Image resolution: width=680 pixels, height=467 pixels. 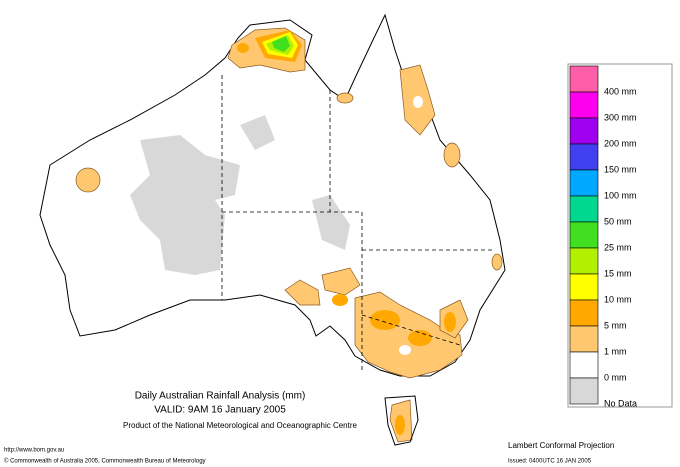 I want to click on legend-label: No Data, so click(x=620, y=403).